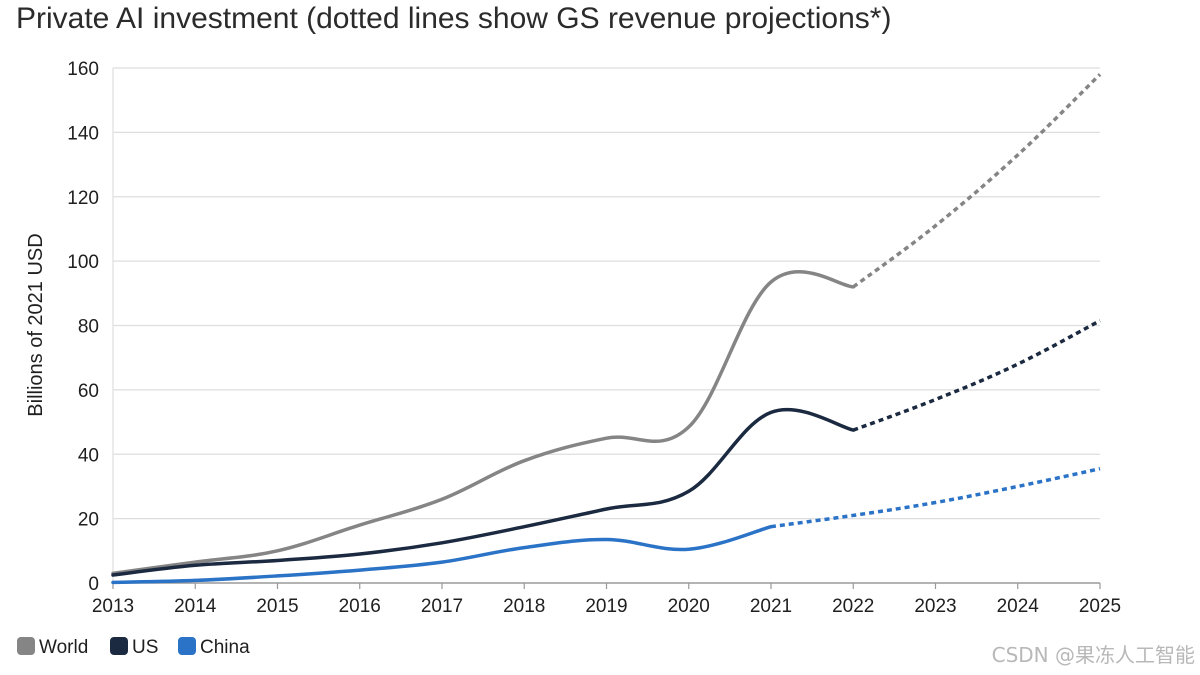  Describe the element at coordinates (26, 646) in the screenshot. I see `legend-swatch-world` at that location.